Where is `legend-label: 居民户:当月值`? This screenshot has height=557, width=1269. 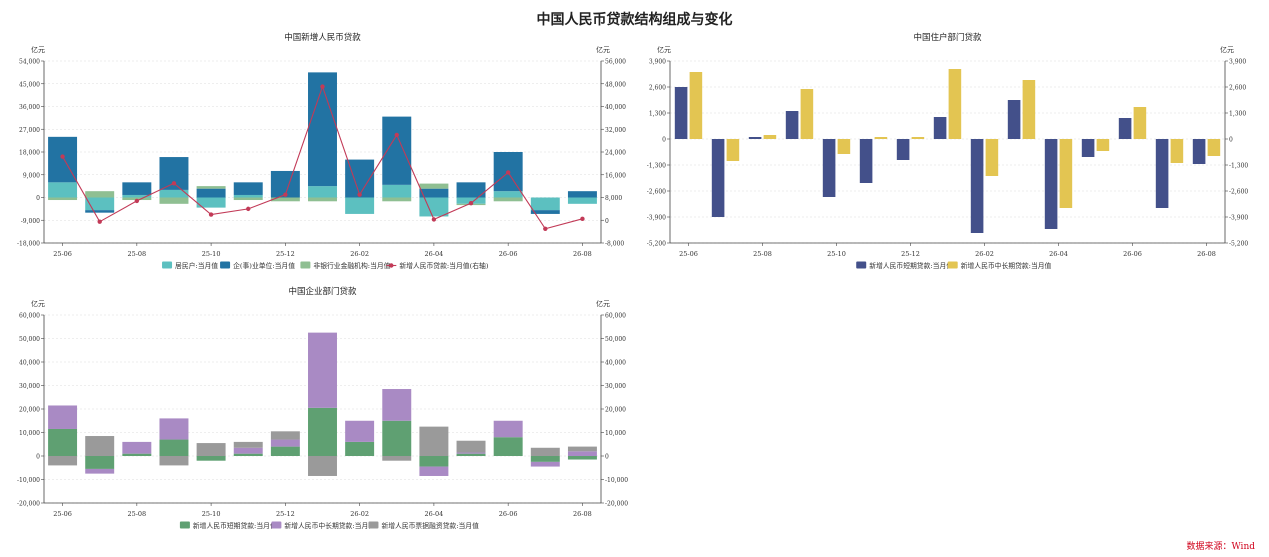
legend-label: 居民户:当月值 is located at coordinates (196, 265).